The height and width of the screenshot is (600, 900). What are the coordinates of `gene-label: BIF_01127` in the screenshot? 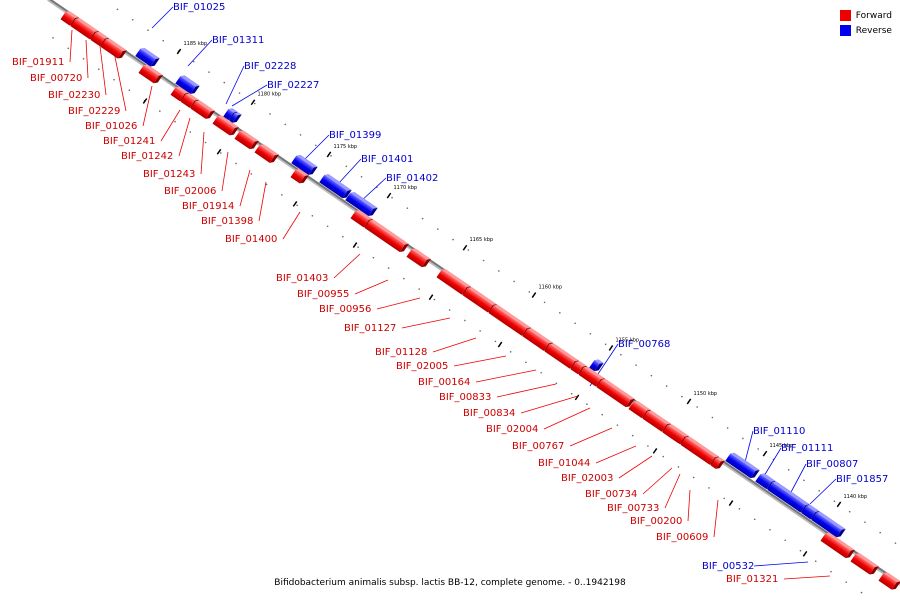 It's located at (370, 328).